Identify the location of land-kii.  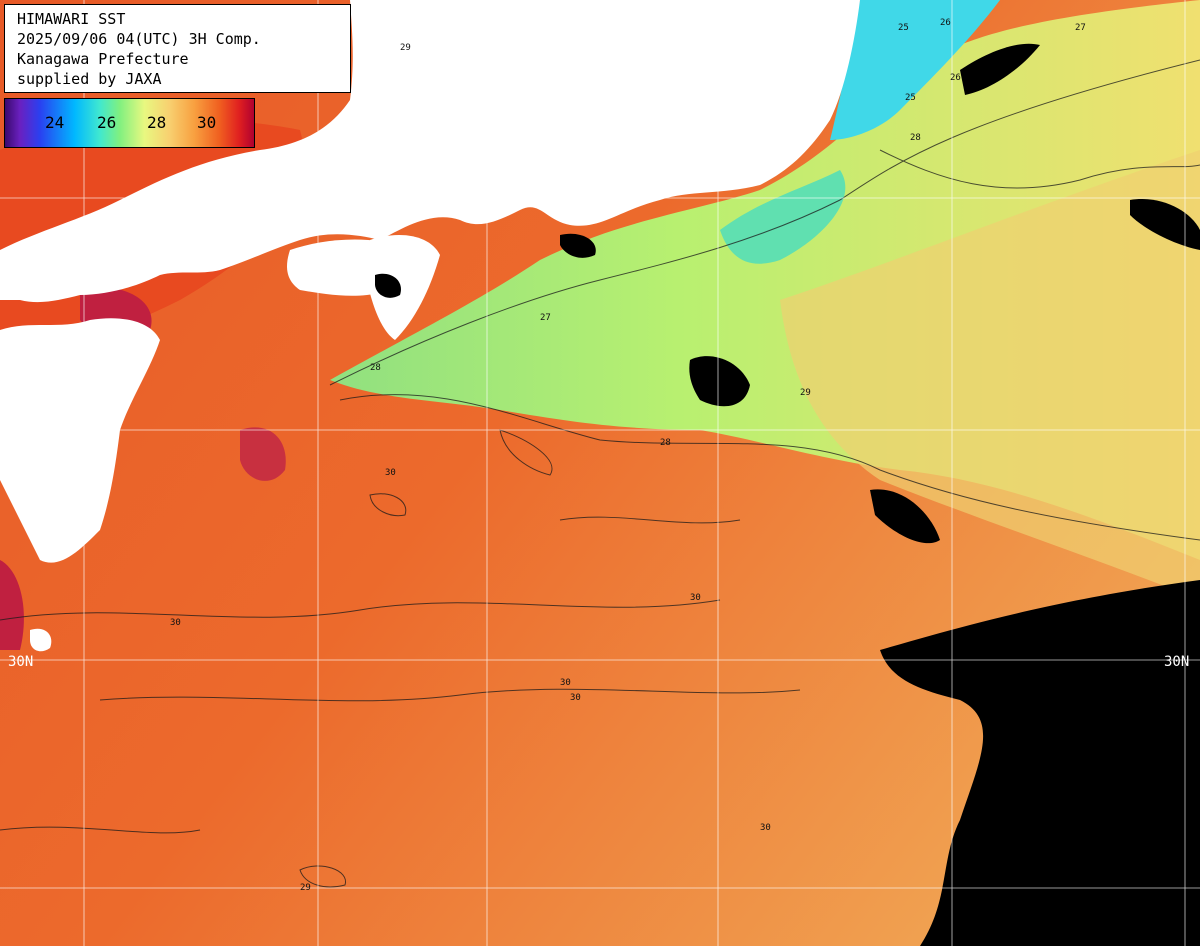
(402, 287).